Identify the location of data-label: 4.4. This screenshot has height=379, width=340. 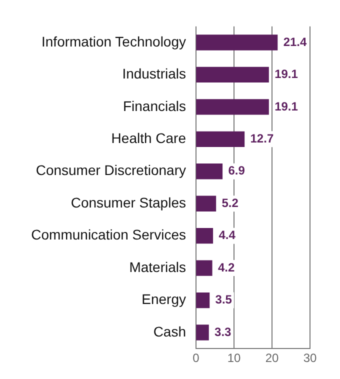
(227, 235).